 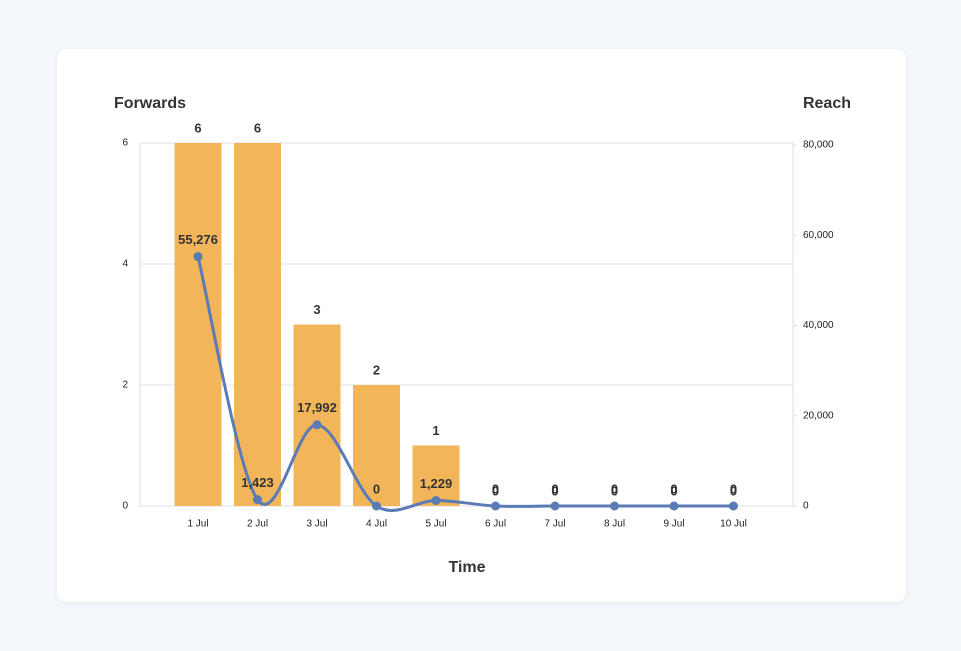 What do you see at coordinates (818, 145) in the screenshot?
I see `y2-tick-label: 80,000` at bounding box center [818, 145].